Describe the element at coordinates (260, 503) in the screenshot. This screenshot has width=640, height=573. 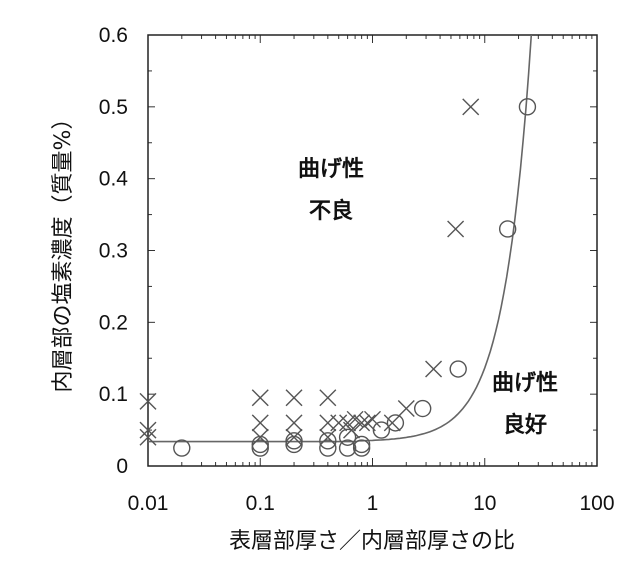
I see `x-tick-label: 0.1` at that location.